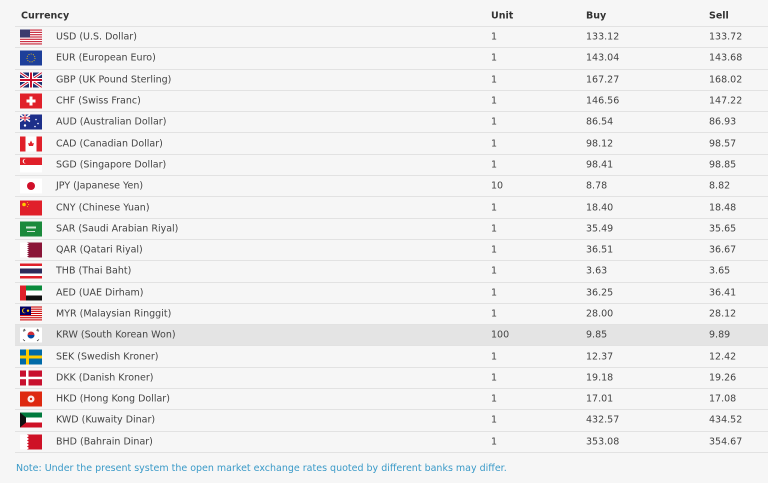 The width and height of the screenshot is (768, 483). Describe the element at coordinates (391, 442) in the screenshot. I see `table-row: BHD (Bahrain Dinar) 1 353.08 354.67` at that location.